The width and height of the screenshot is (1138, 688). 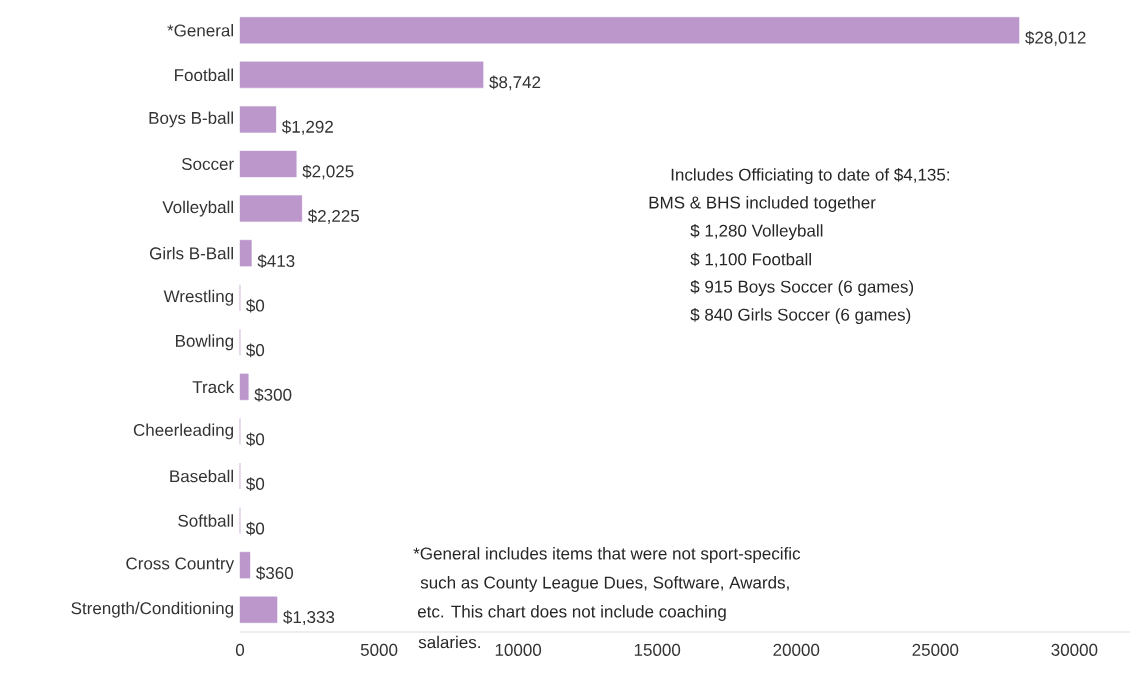 What do you see at coordinates (607, 555) in the screenshot?
I see `annotation: *General includes items that were not sport-specific` at bounding box center [607, 555].